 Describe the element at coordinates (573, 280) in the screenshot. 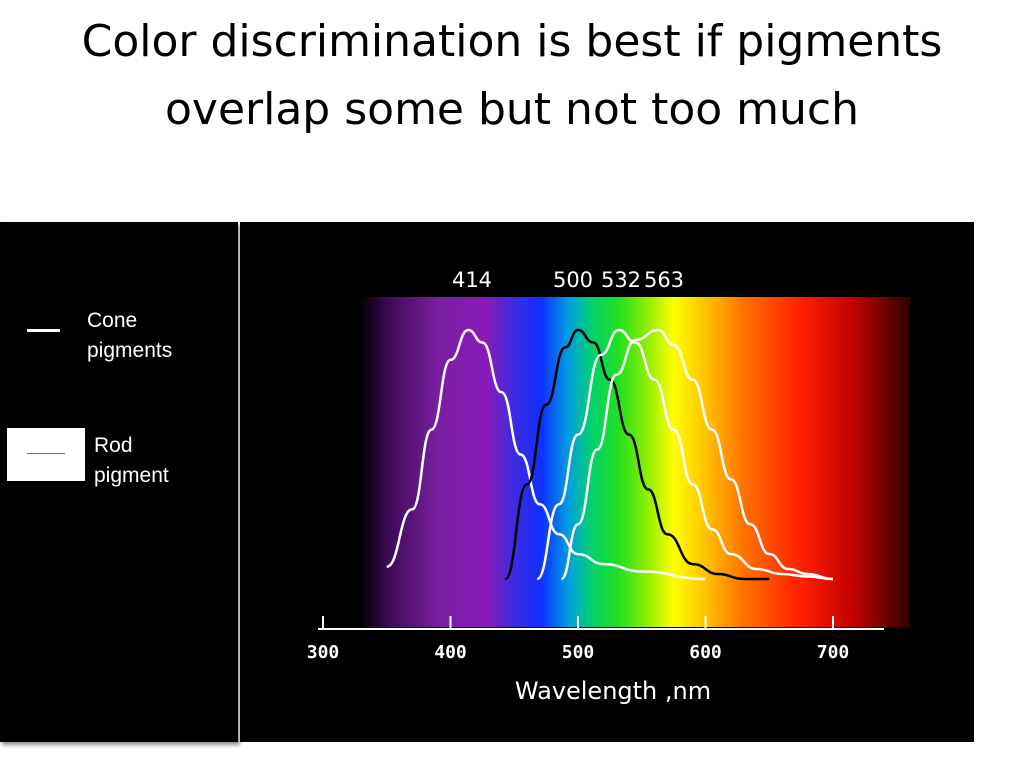

I see `peak-label-500: 500` at that location.